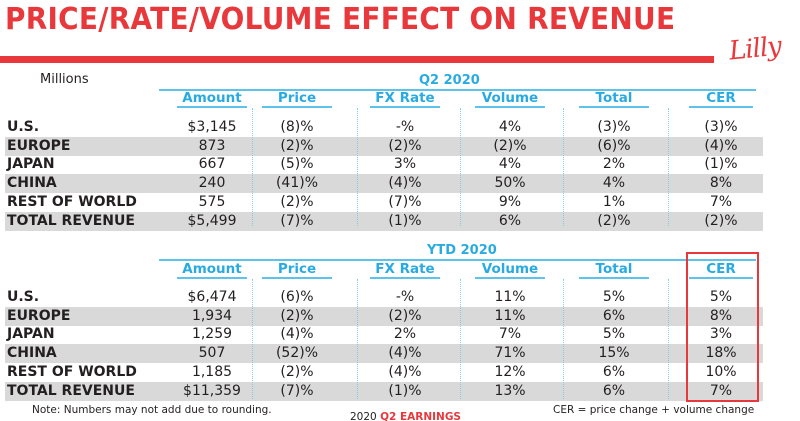 The height and width of the screenshot is (421, 800). Describe the element at coordinates (384, 127) in the screenshot. I see `table-row: U.S. $3,145 (8)% -% 4% (3)% (3)%` at that location.